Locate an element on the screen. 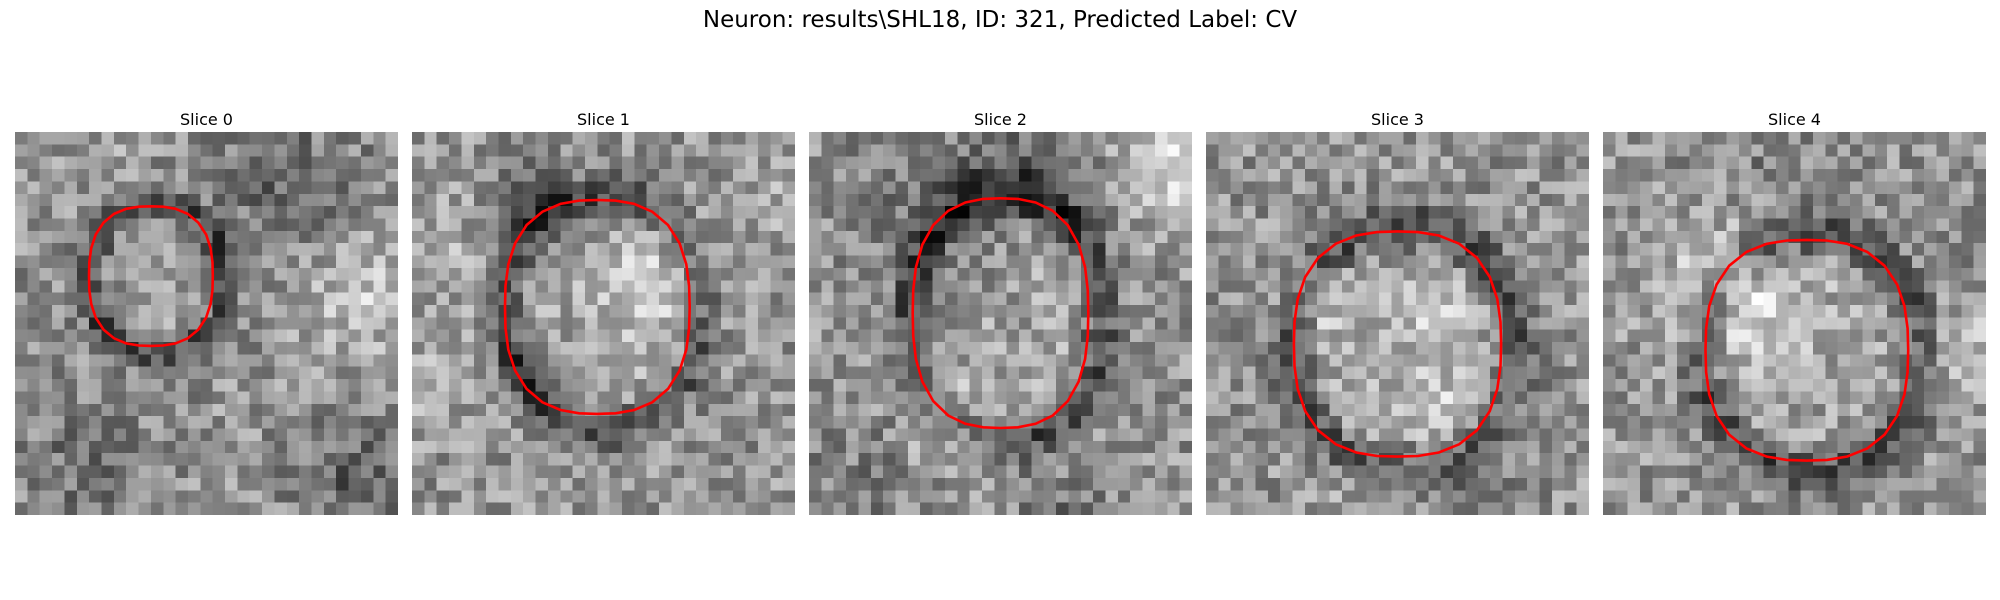 The height and width of the screenshot is (600, 2000). slice-title: Slice 4 is located at coordinates (1794, 119).